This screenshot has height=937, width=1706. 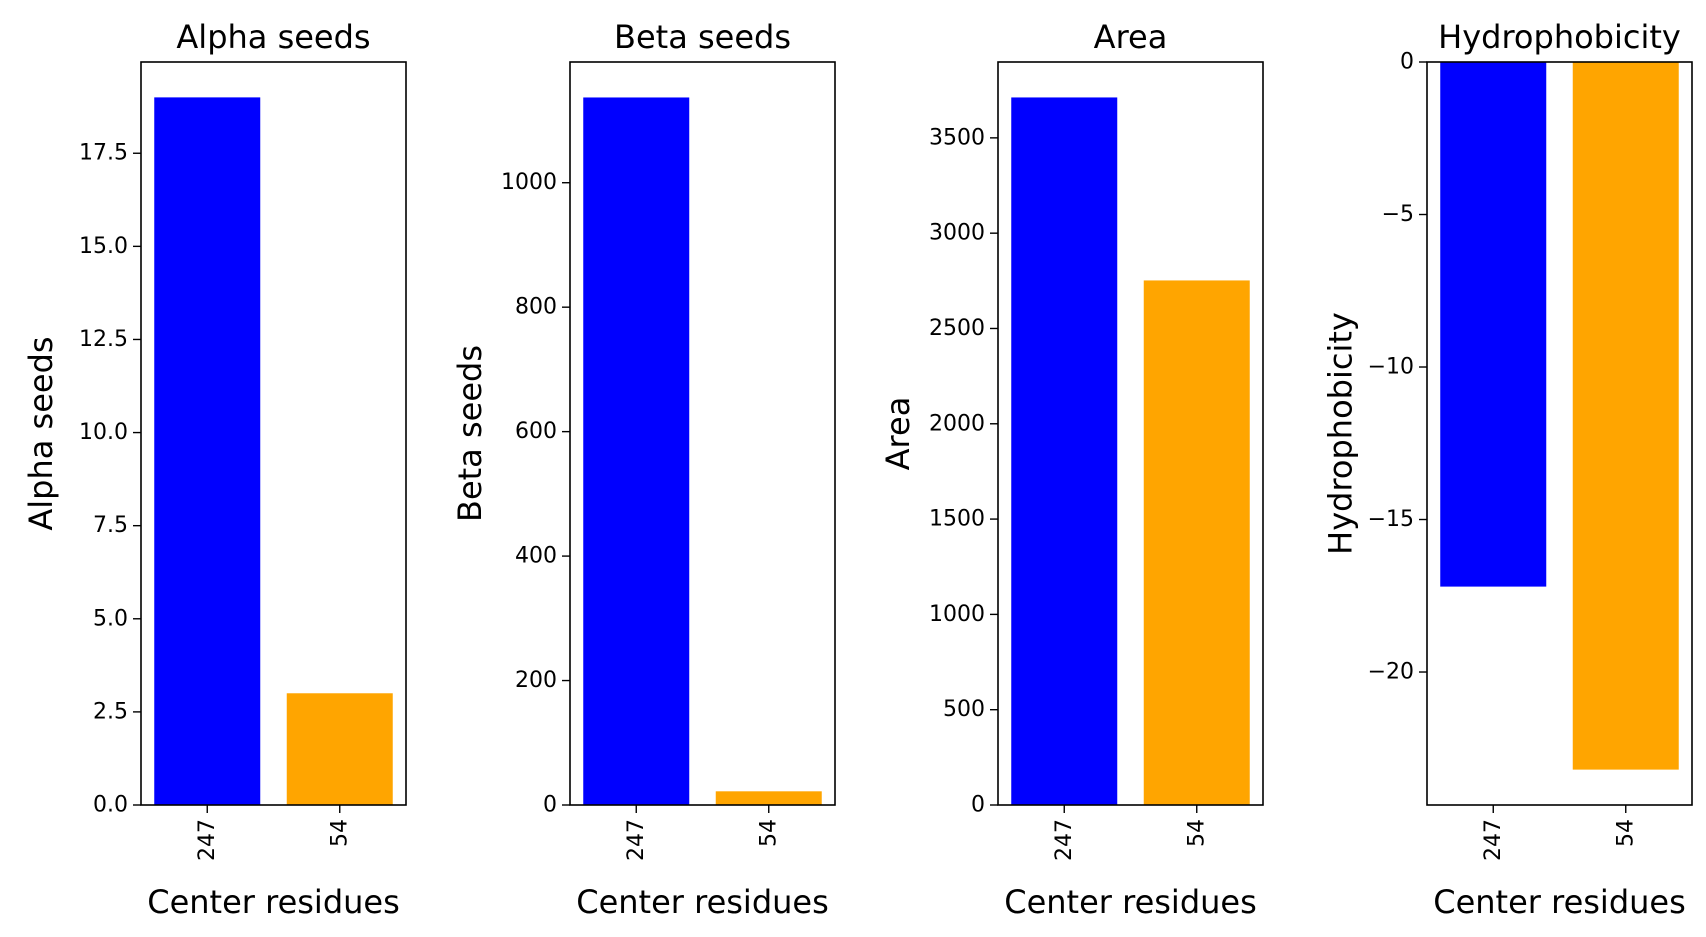 What do you see at coordinates (536, 307) in the screenshot?
I see `y-tick-label: 800` at bounding box center [536, 307].